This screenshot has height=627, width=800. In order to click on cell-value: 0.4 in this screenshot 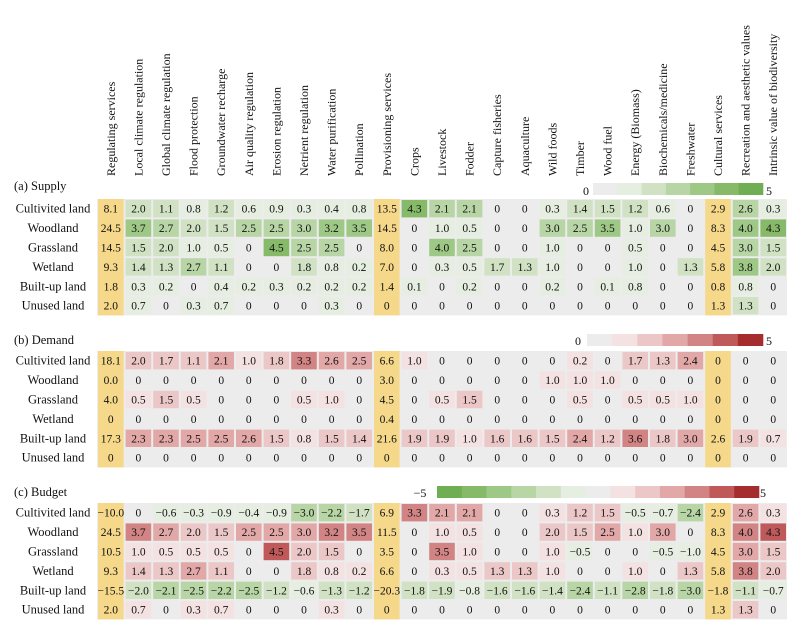, I will do `click(387, 420)`.